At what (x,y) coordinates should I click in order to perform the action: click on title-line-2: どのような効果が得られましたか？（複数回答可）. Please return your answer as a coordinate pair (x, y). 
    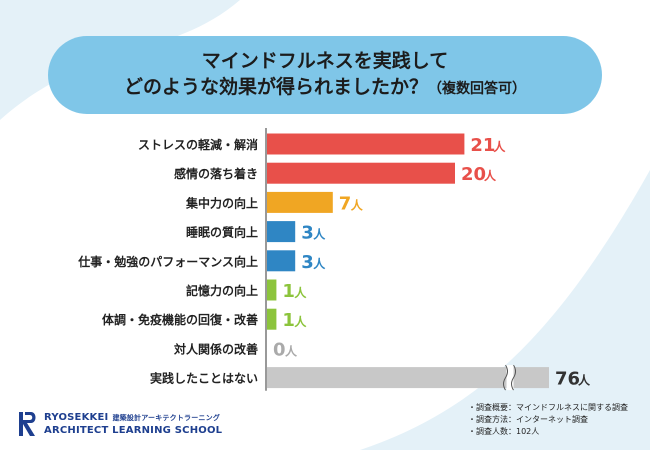
    Looking at the image, I should click on (325, 88).